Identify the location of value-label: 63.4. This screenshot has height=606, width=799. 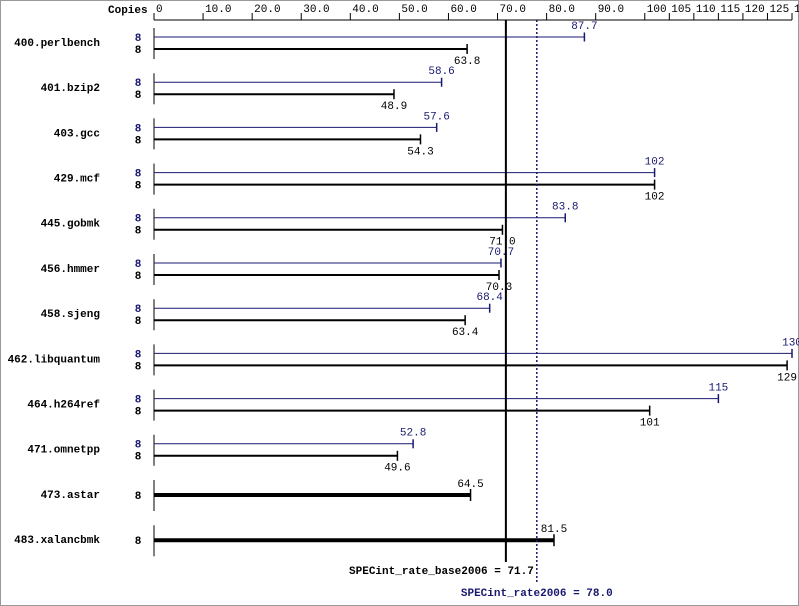
(465, 333).